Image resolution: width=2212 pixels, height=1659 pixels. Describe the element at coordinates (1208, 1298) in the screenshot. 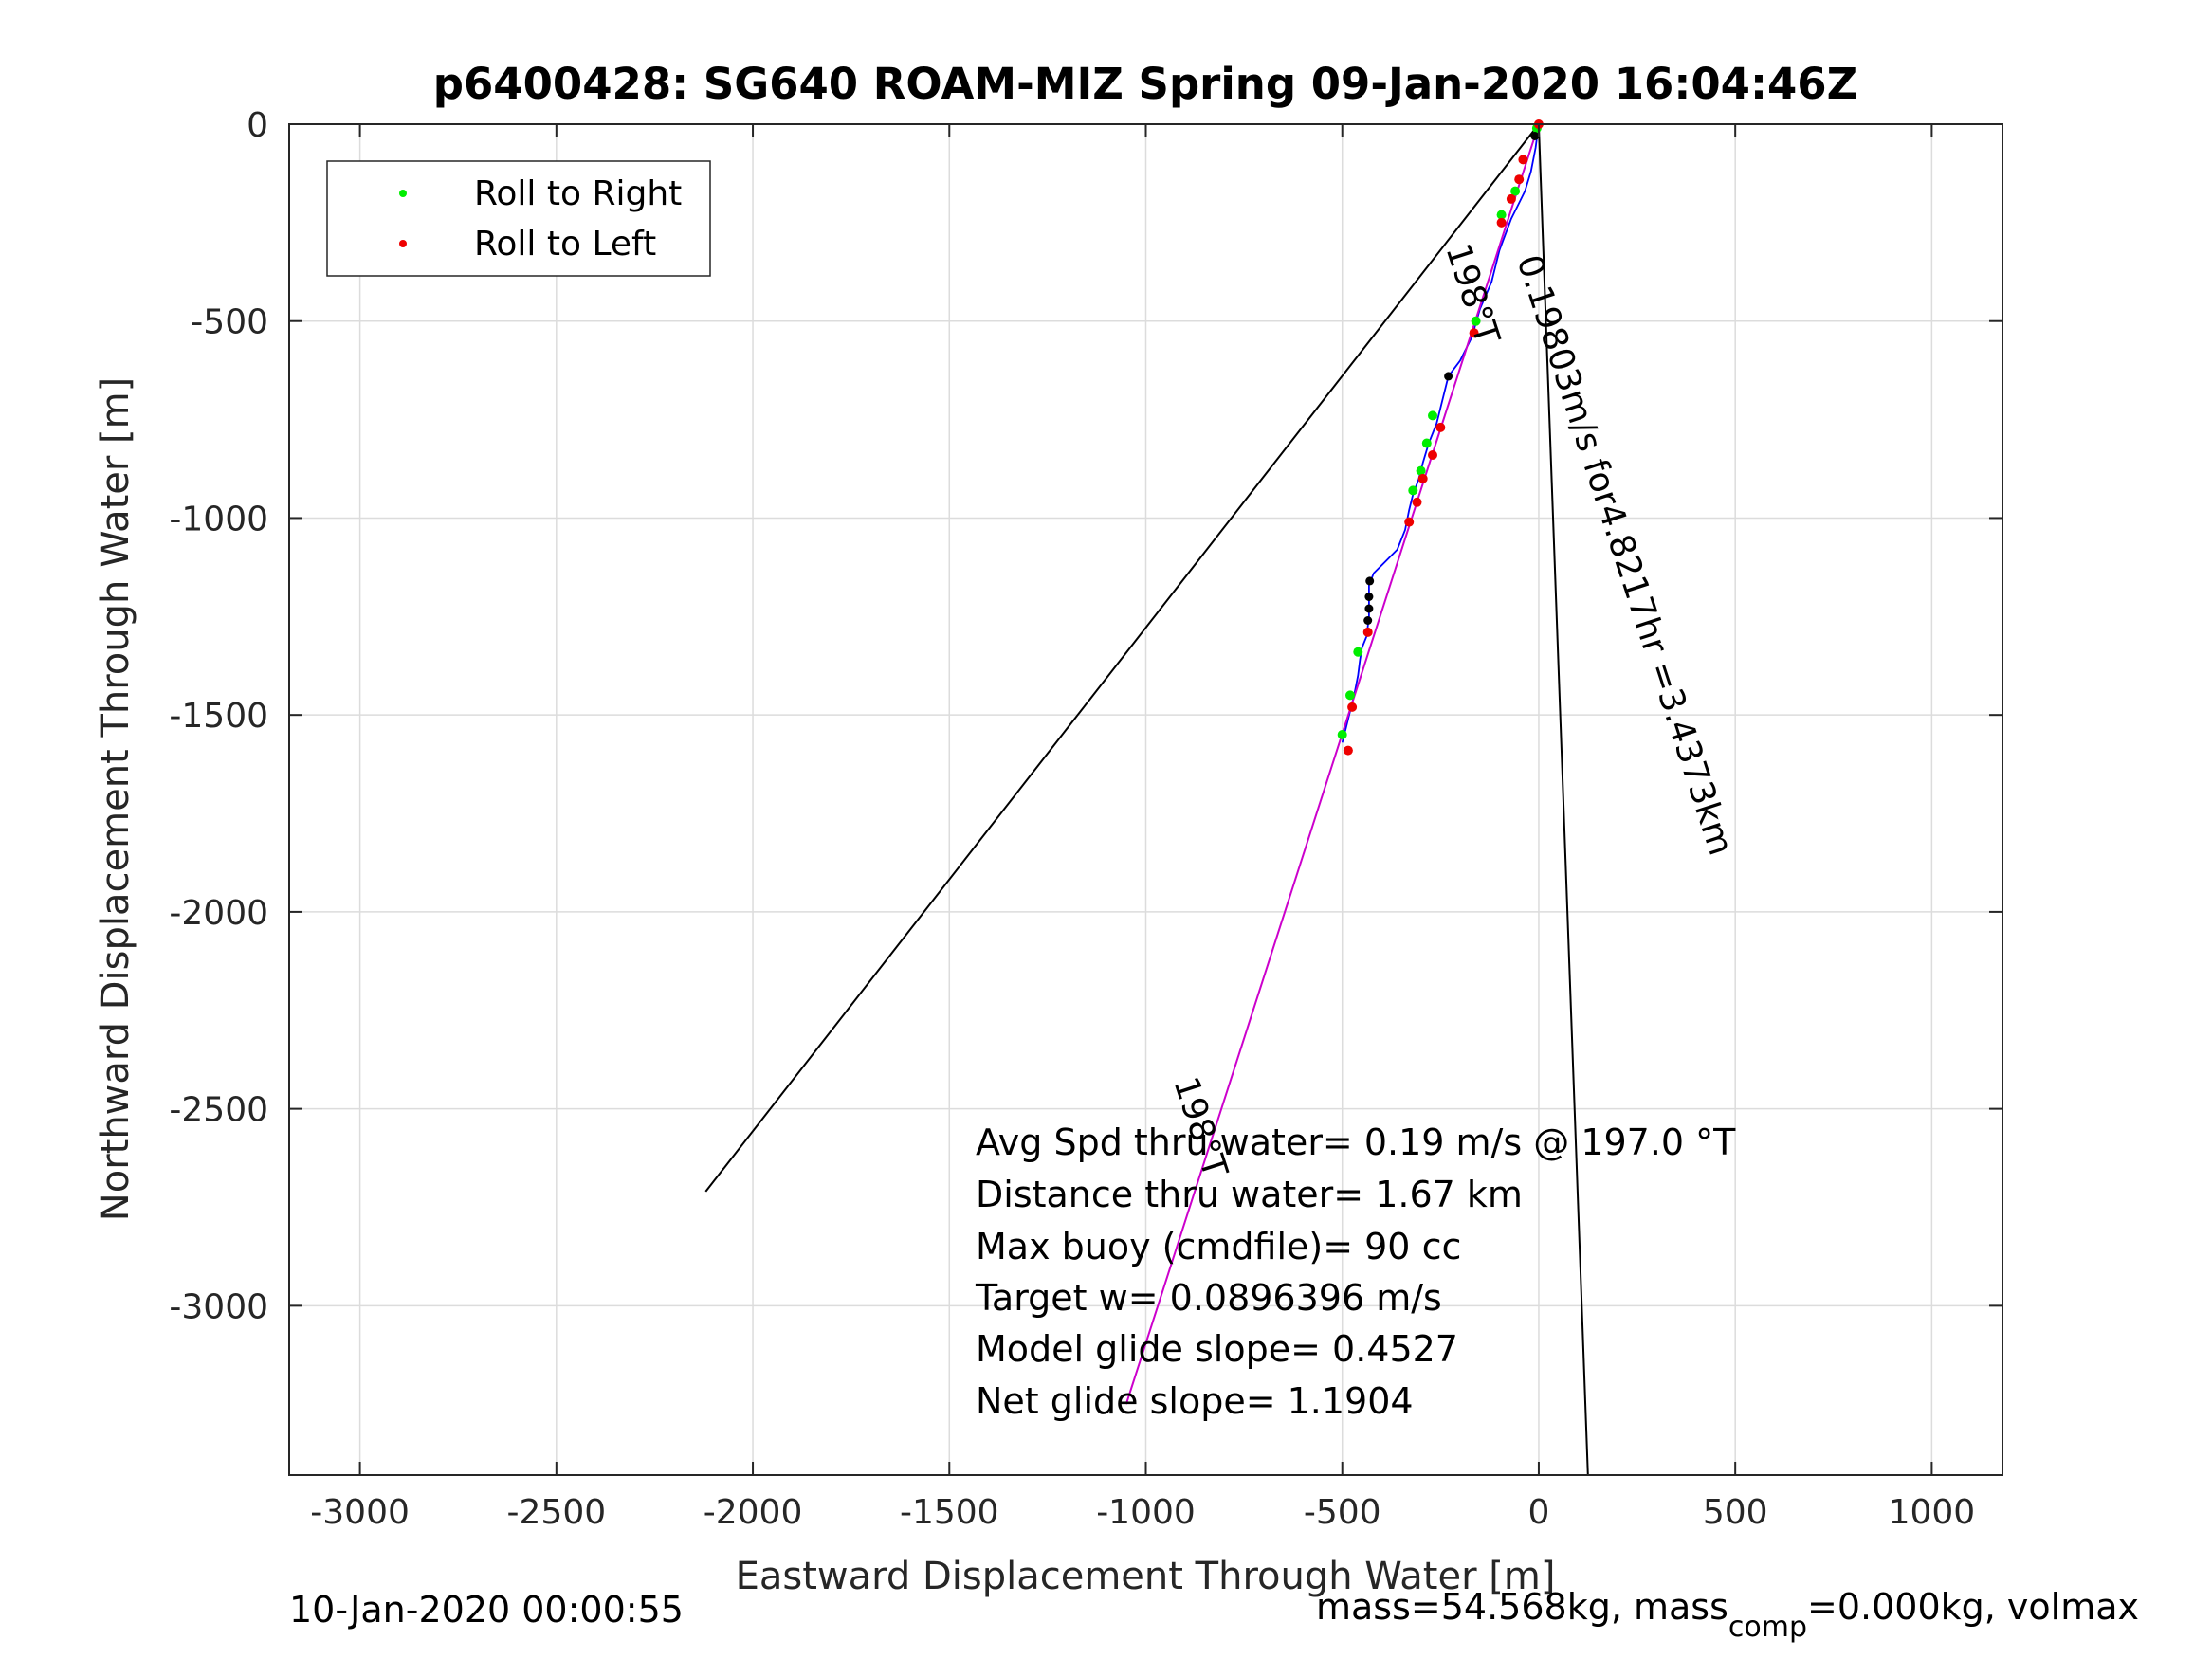

I see `stat-target-w: Target w= 0.0896396 m/s` at that location.